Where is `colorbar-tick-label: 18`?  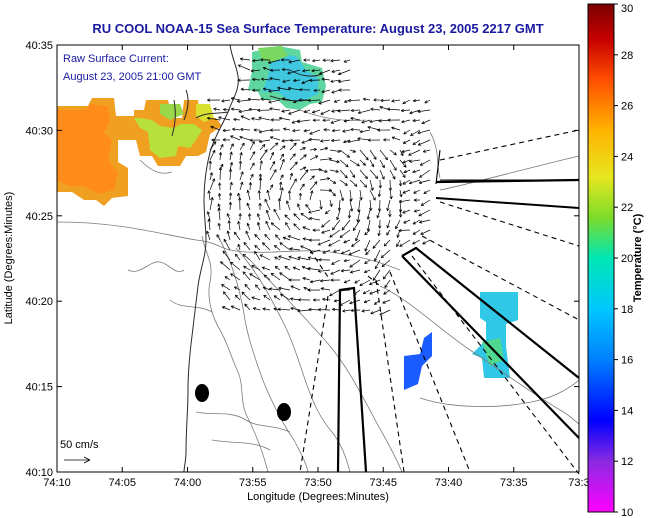
colorbar-tick-label: 18 is located at coordinates (627, 310).